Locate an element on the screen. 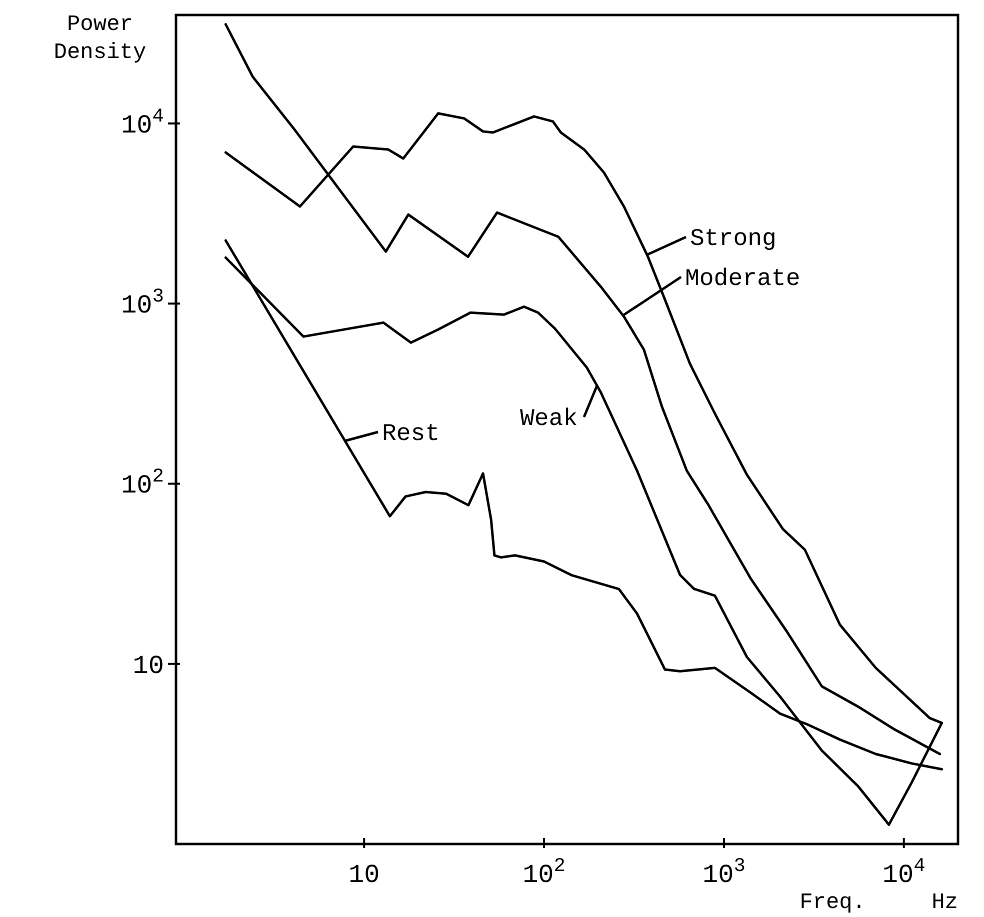  x-tick-label: 10$^{2}$ is located at coordinates (544, 872).